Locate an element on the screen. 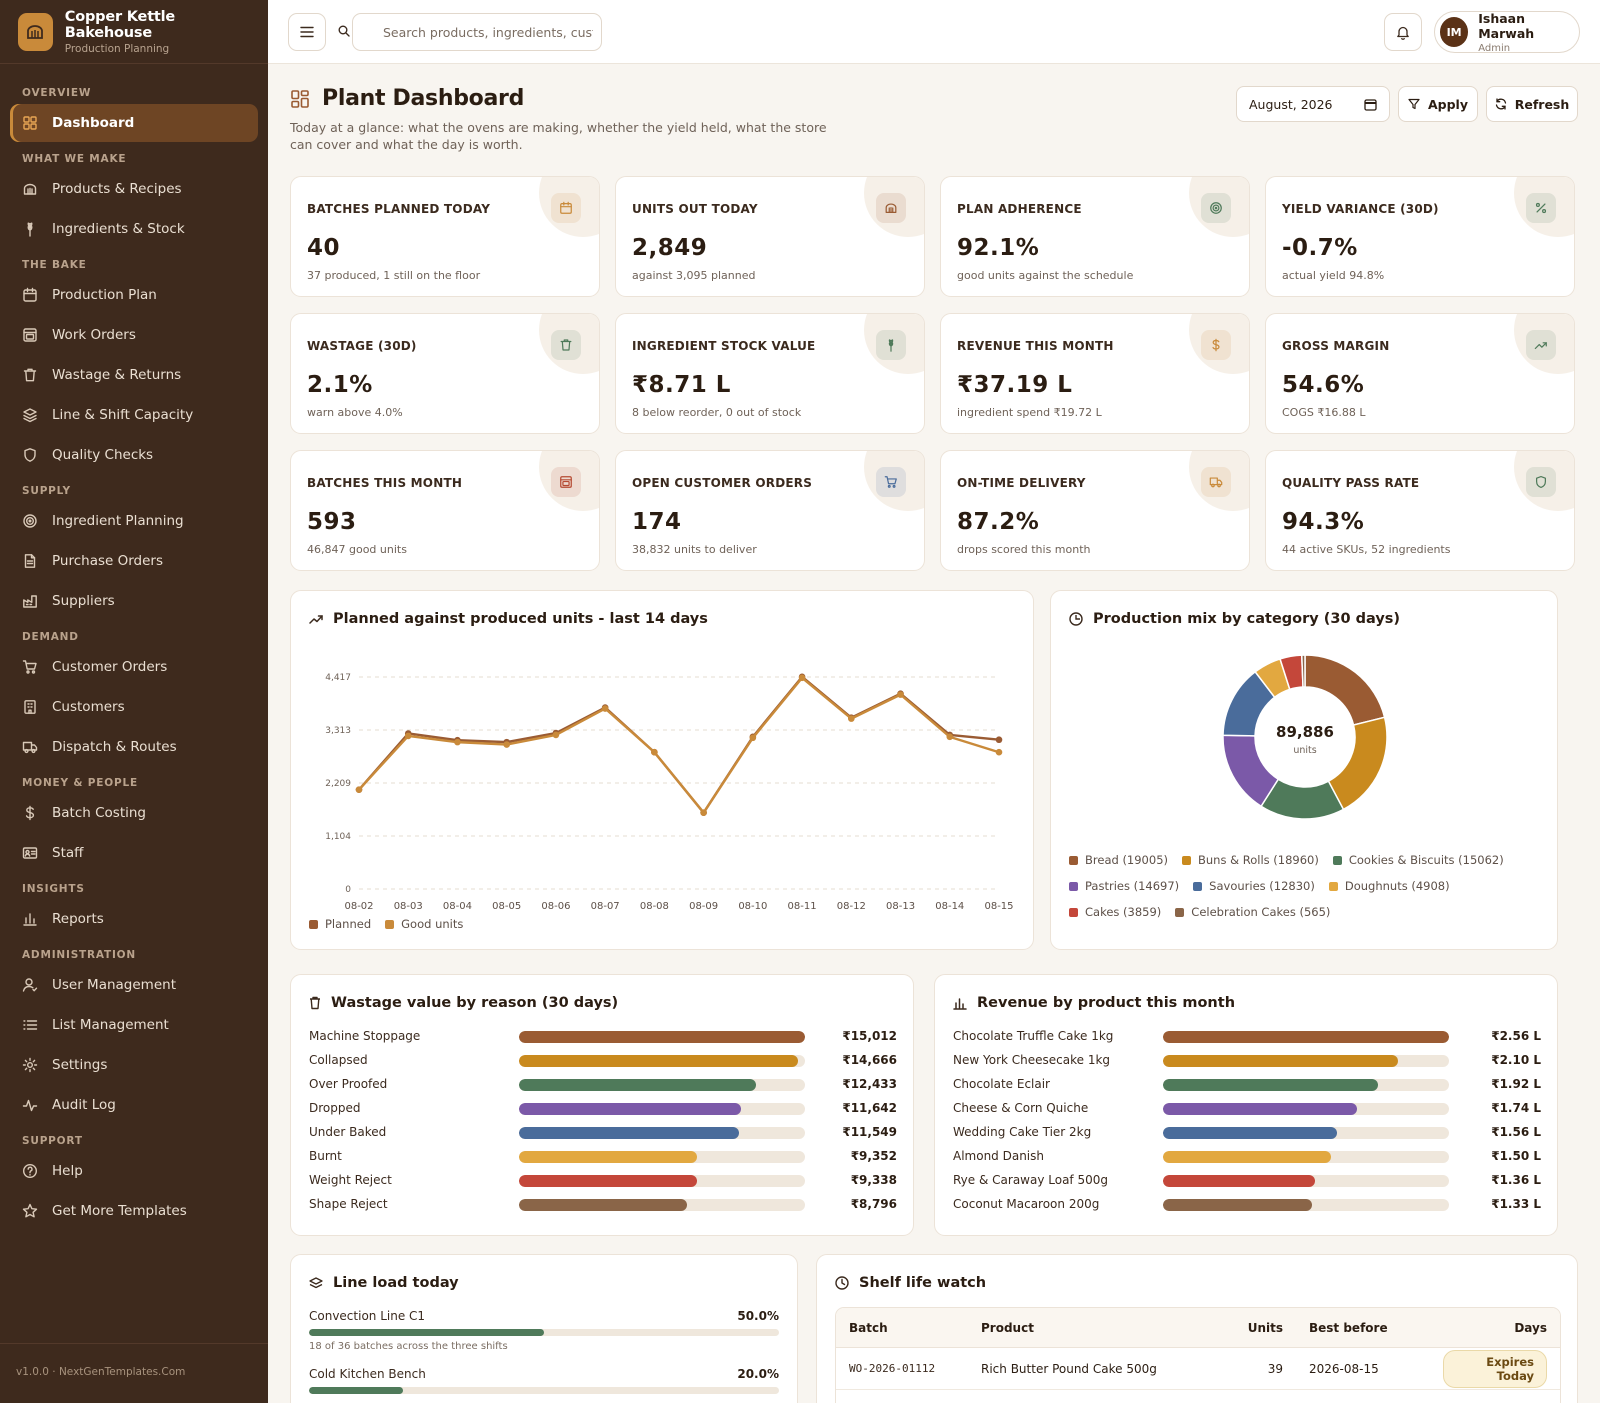 Image resolution: width=1600 pixels, height=1403 pixels. column-header: Units is located at coordinates (1265, 1327).